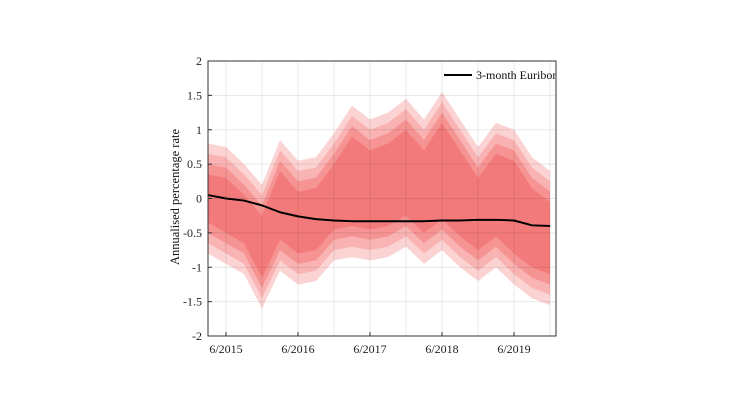 This screenshot has width=730, height=410. What do you see at coordinates (199, 61) in the screenshot?
I see `y-tick-label-0: 2` at bounding box center [199, 61].